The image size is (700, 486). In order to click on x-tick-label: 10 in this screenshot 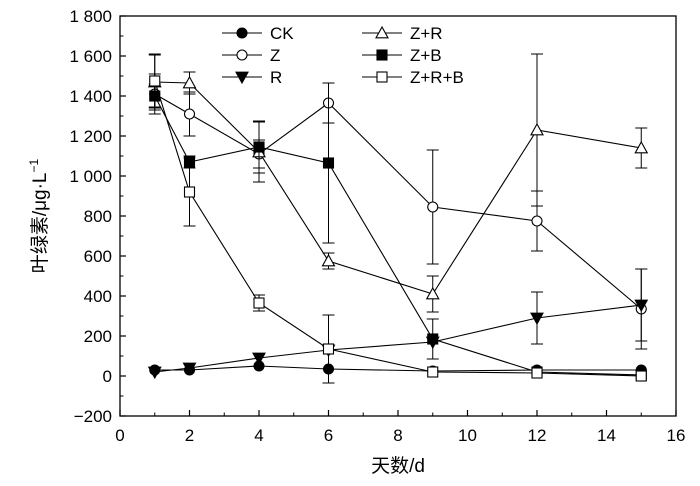, I will do `click(467, 435)`.